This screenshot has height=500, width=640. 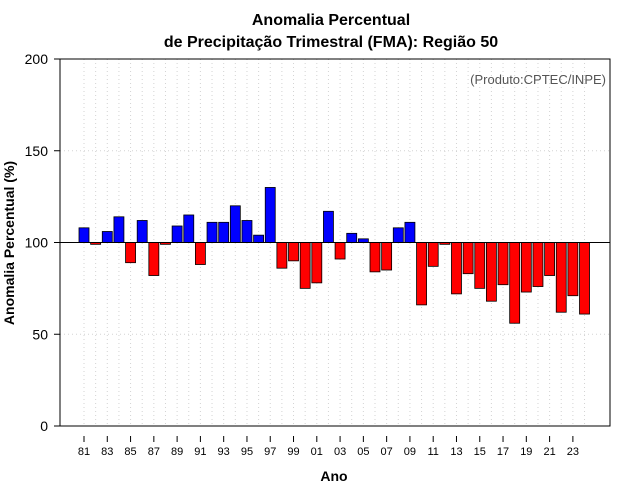 I want to click on xtick-label-95: 95, so click(x=247, y=452).